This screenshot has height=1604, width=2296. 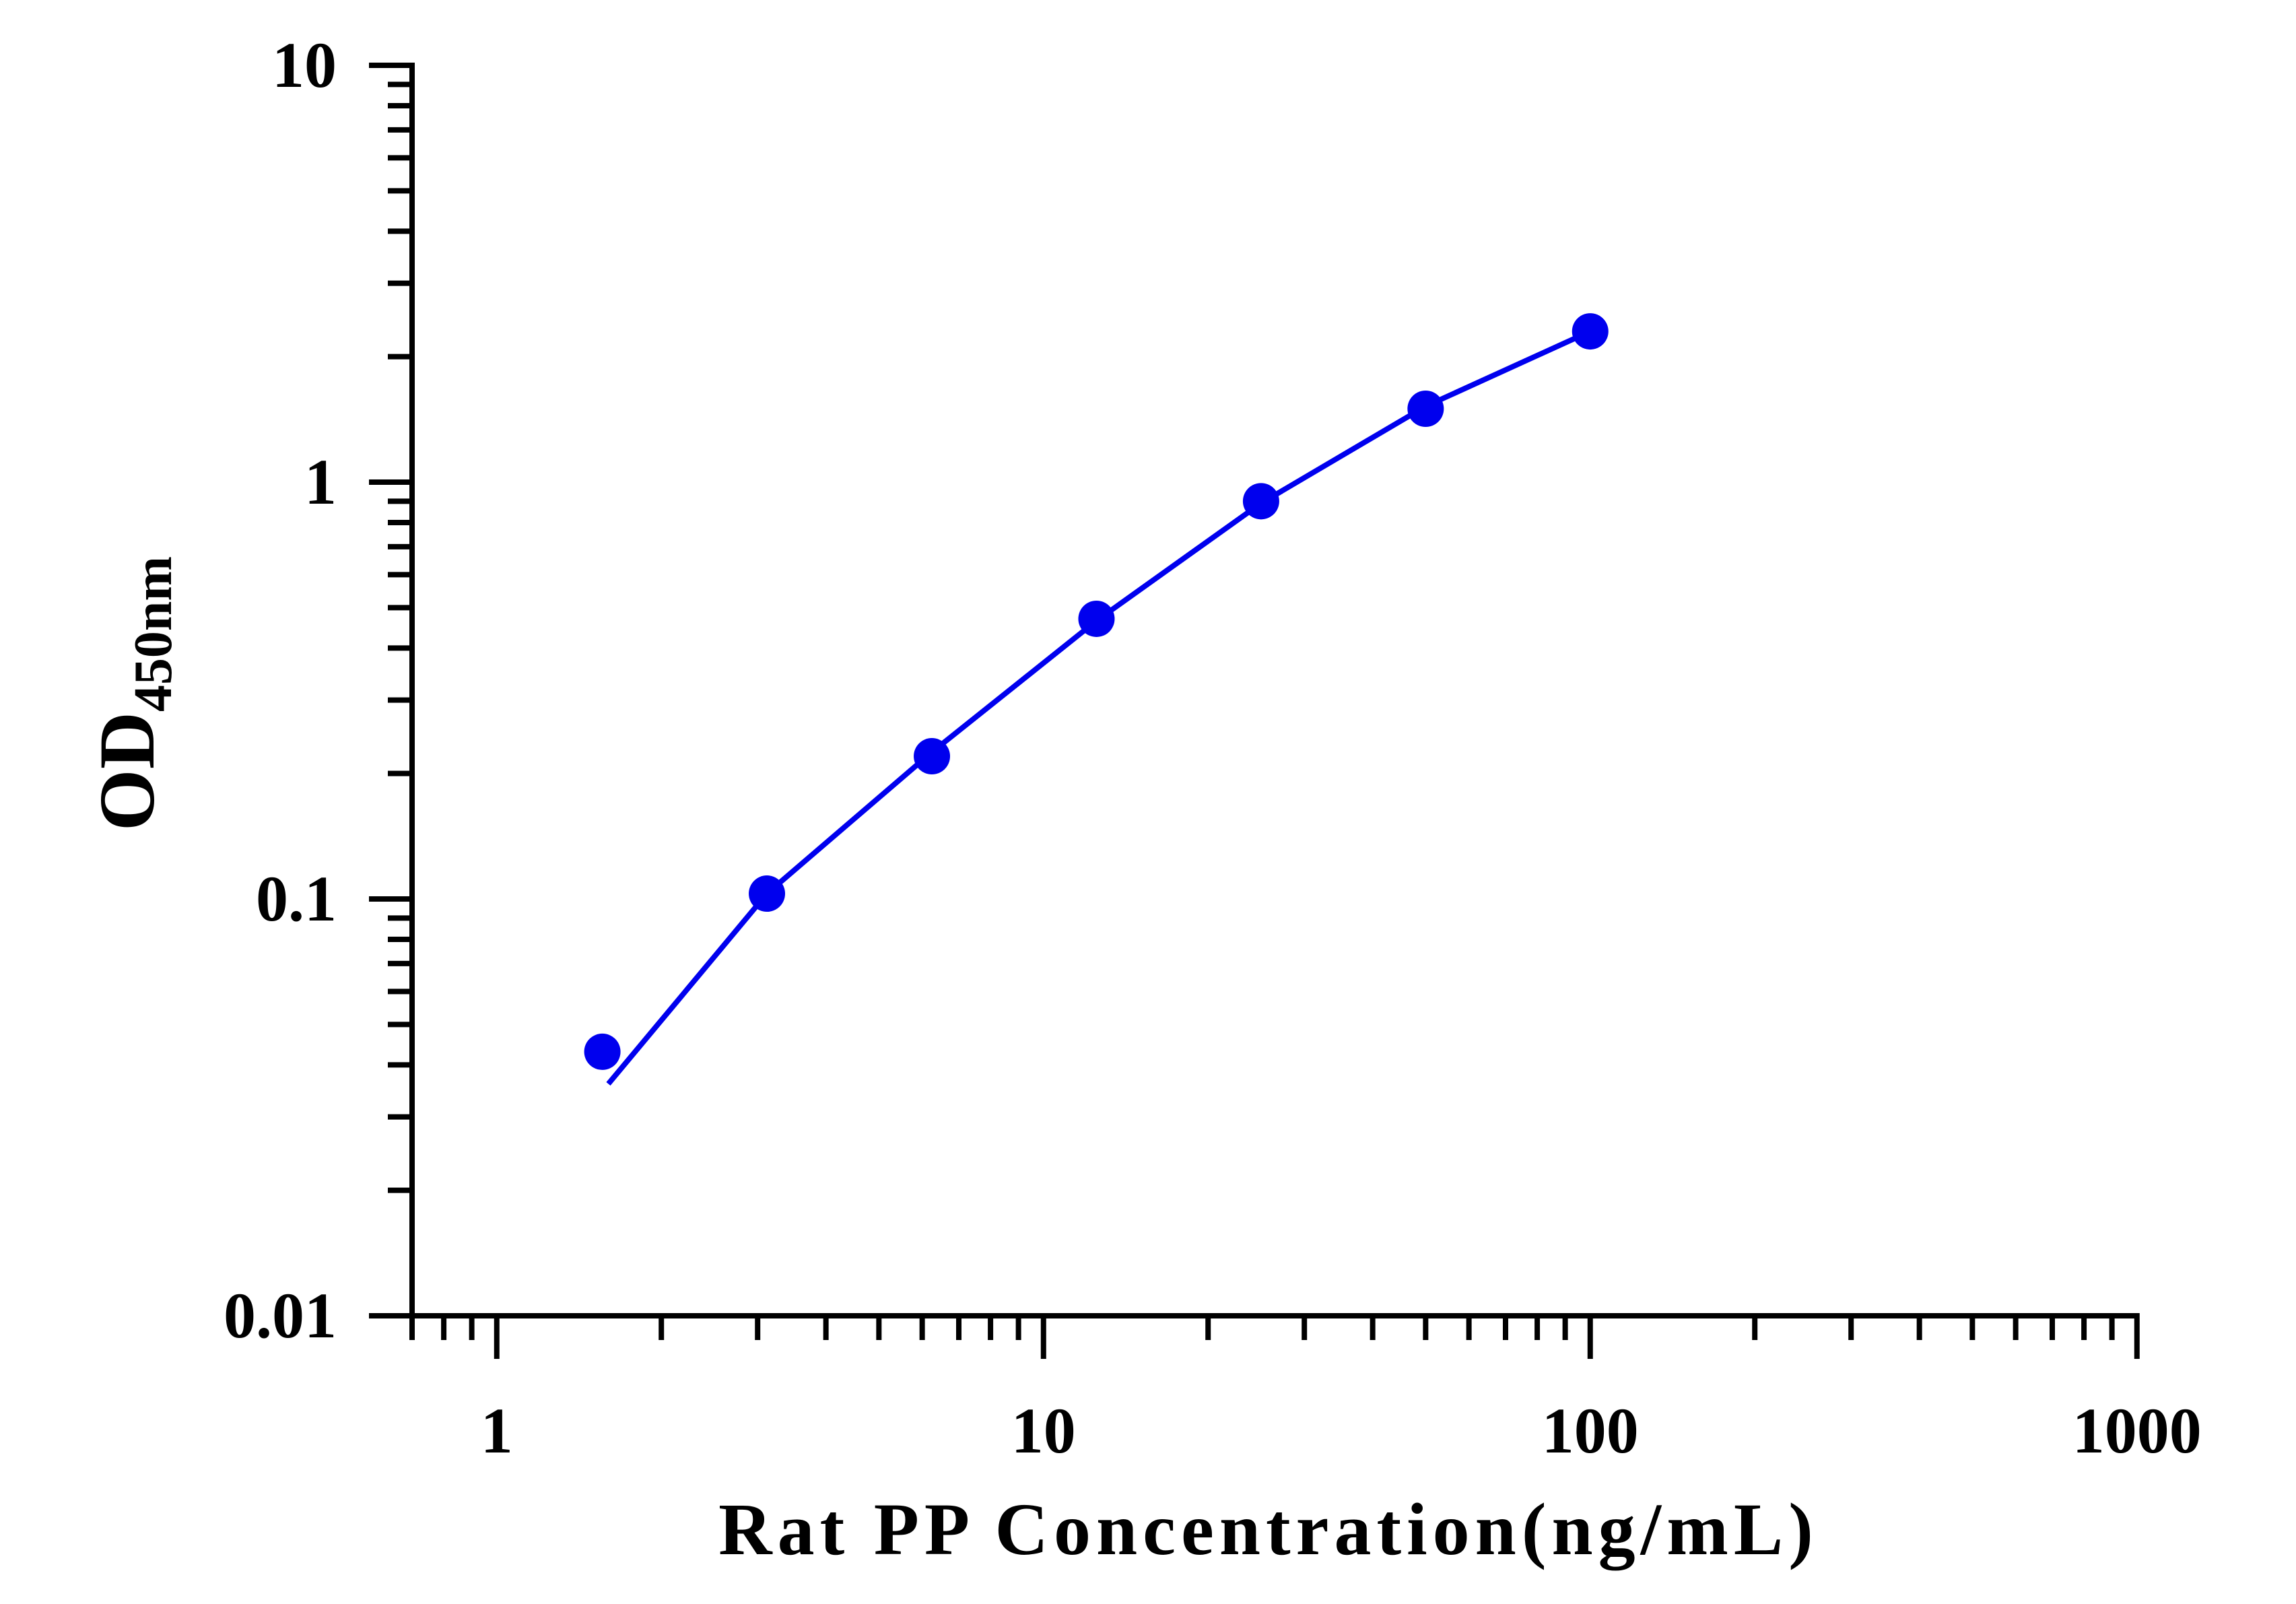 I want to click on x-axis-title: Rat PP Concentration(ng/mL), so click(x=1268, y=1529).